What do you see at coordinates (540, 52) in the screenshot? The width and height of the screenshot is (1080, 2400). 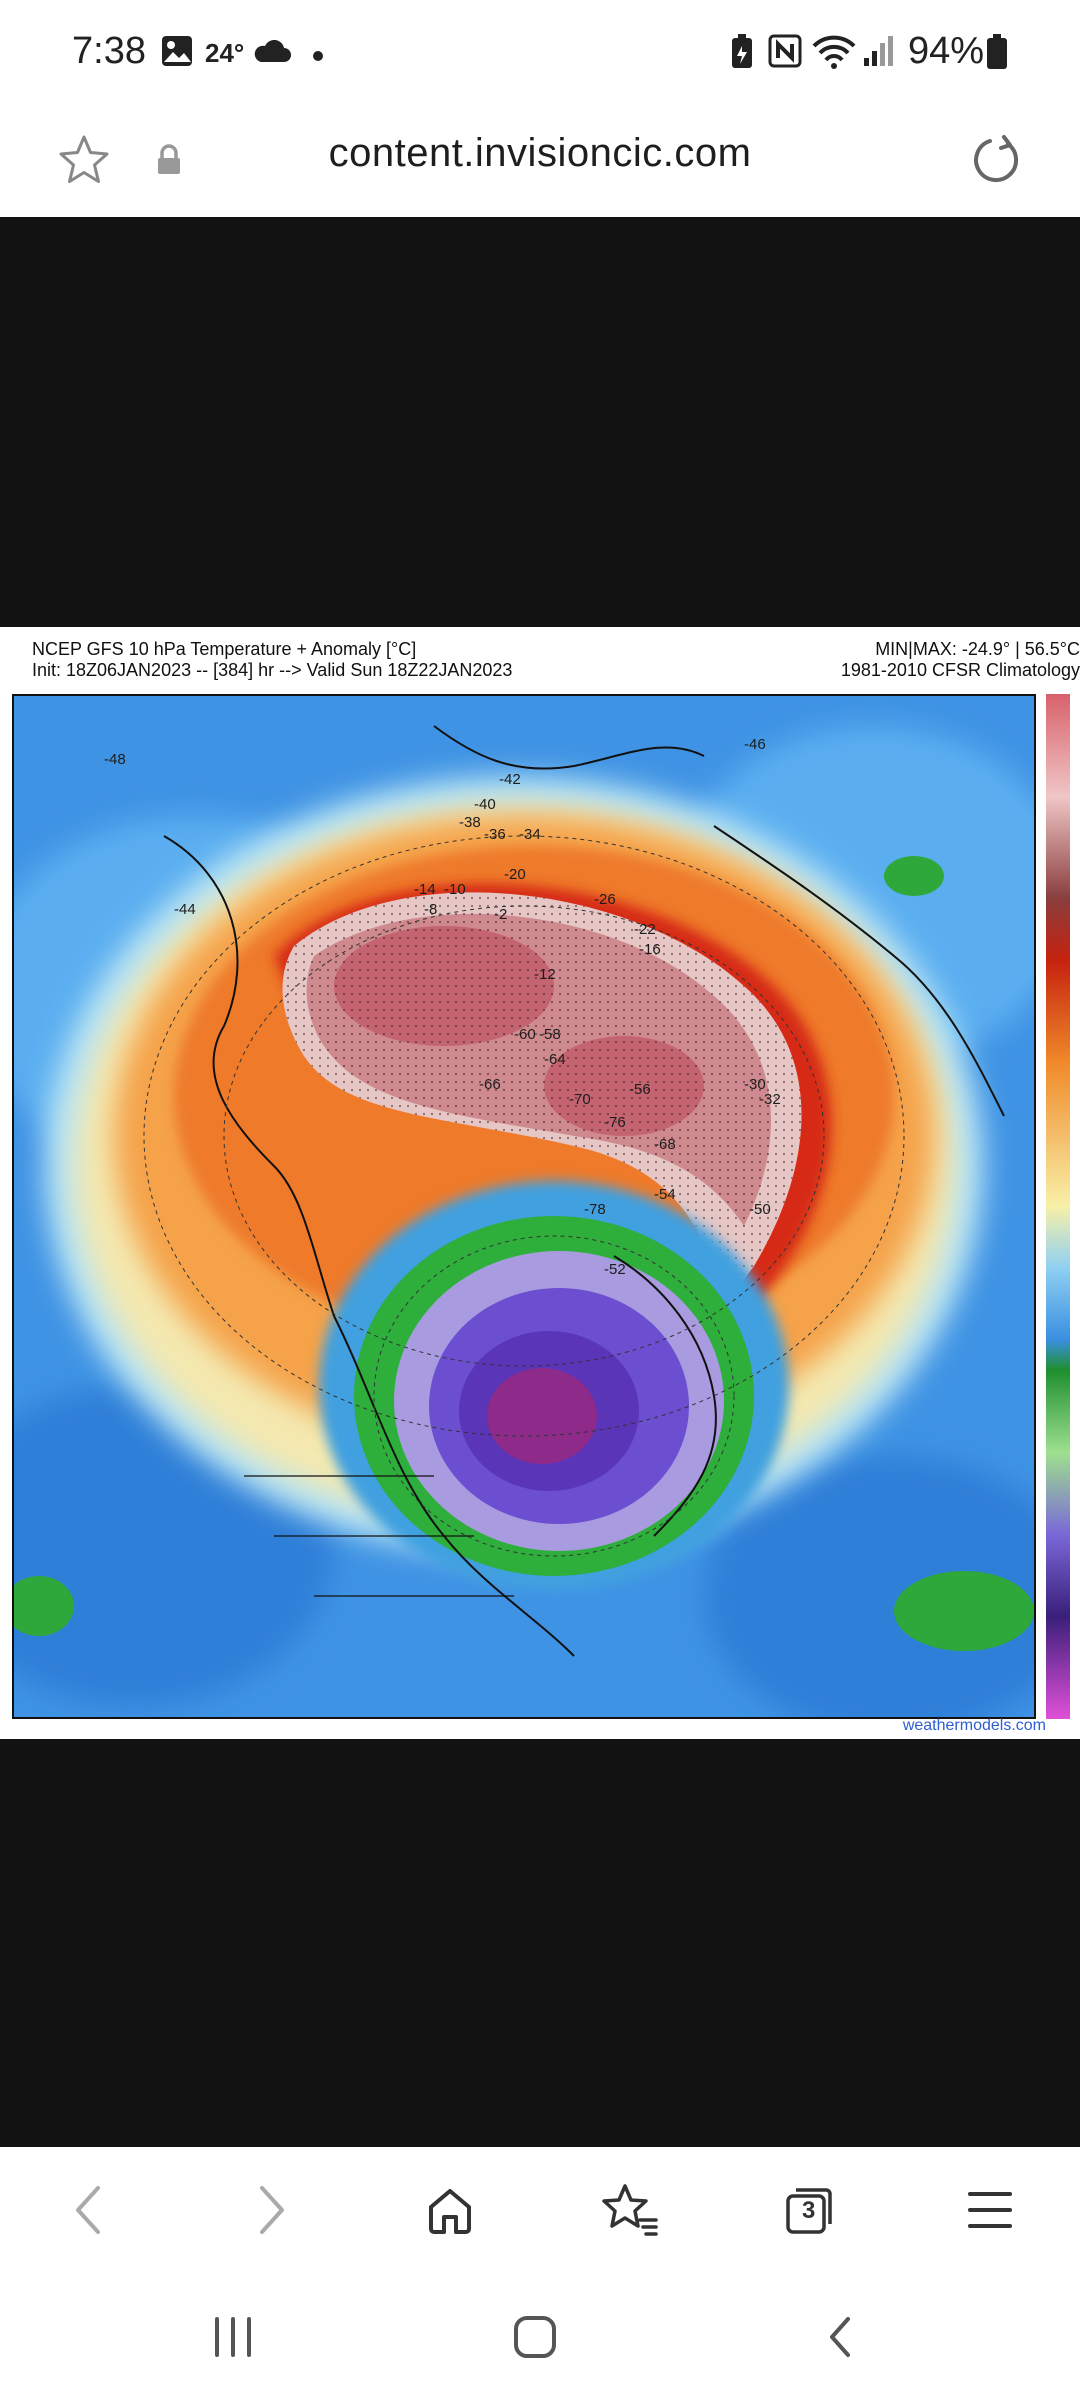 I see `status-bar: 7:38 24° 94%` at bounding box center [540, 52].